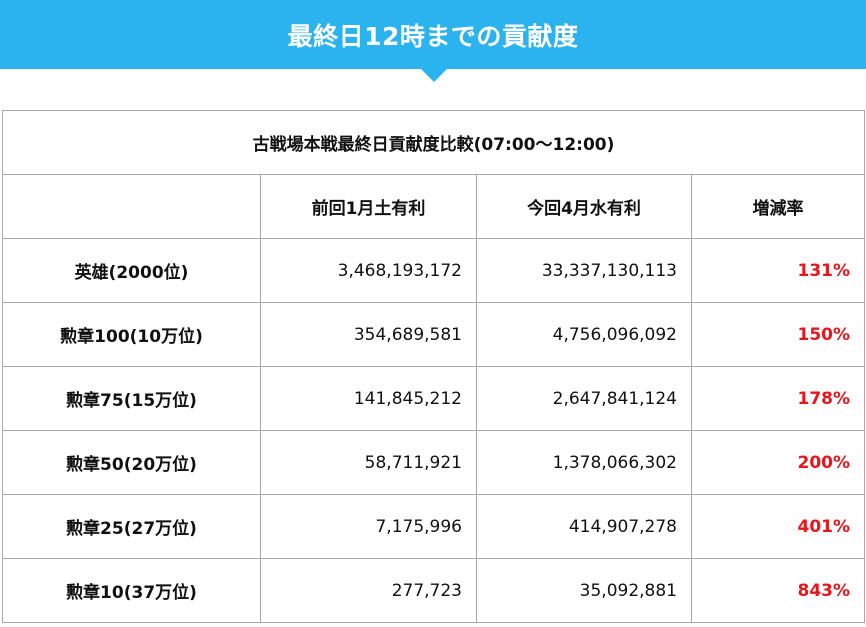 The image size is (866, 627). What do you see at coordinates (368, 398) in the screenshot?
I see `previous-value: 141,845,212` at bounding box center [368, 398].